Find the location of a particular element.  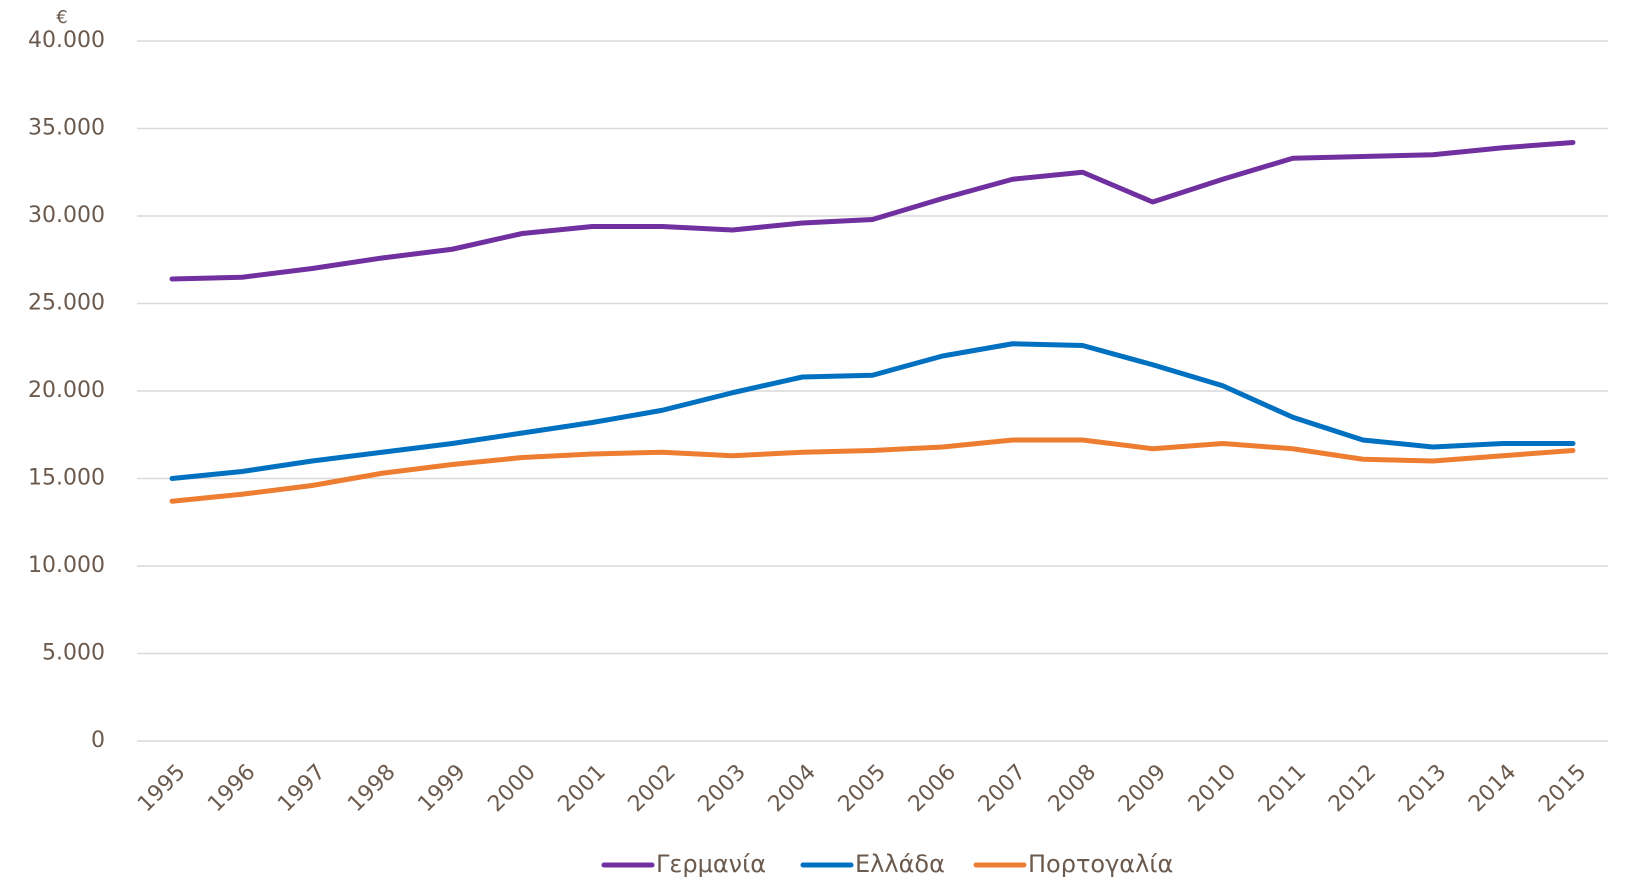

x-tick-label: 2004 is located at coordinates (792, 788).